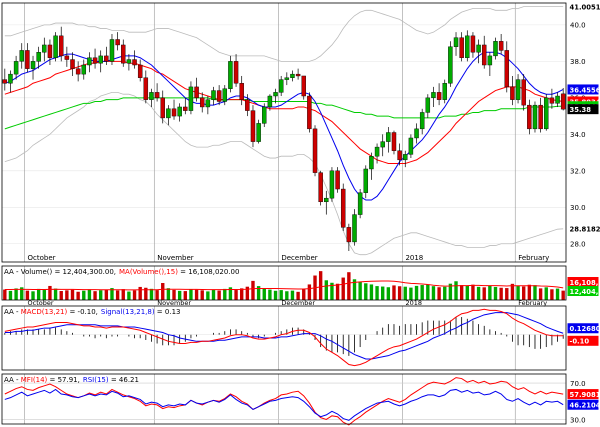 This screenshot has width=600, height=427. What do you see at coordinates (578, 384) in the screenshot?
I see `osc-y-tick: 70.0` at bounding box center [578, 384].